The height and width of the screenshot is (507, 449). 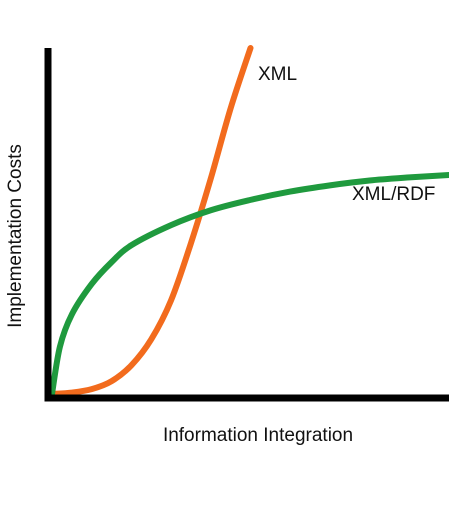 What do you see at coordinates (346, 134) in the screenshot?
I see `label-layer: XML XML/RDF` at bounding box center [346, 134].